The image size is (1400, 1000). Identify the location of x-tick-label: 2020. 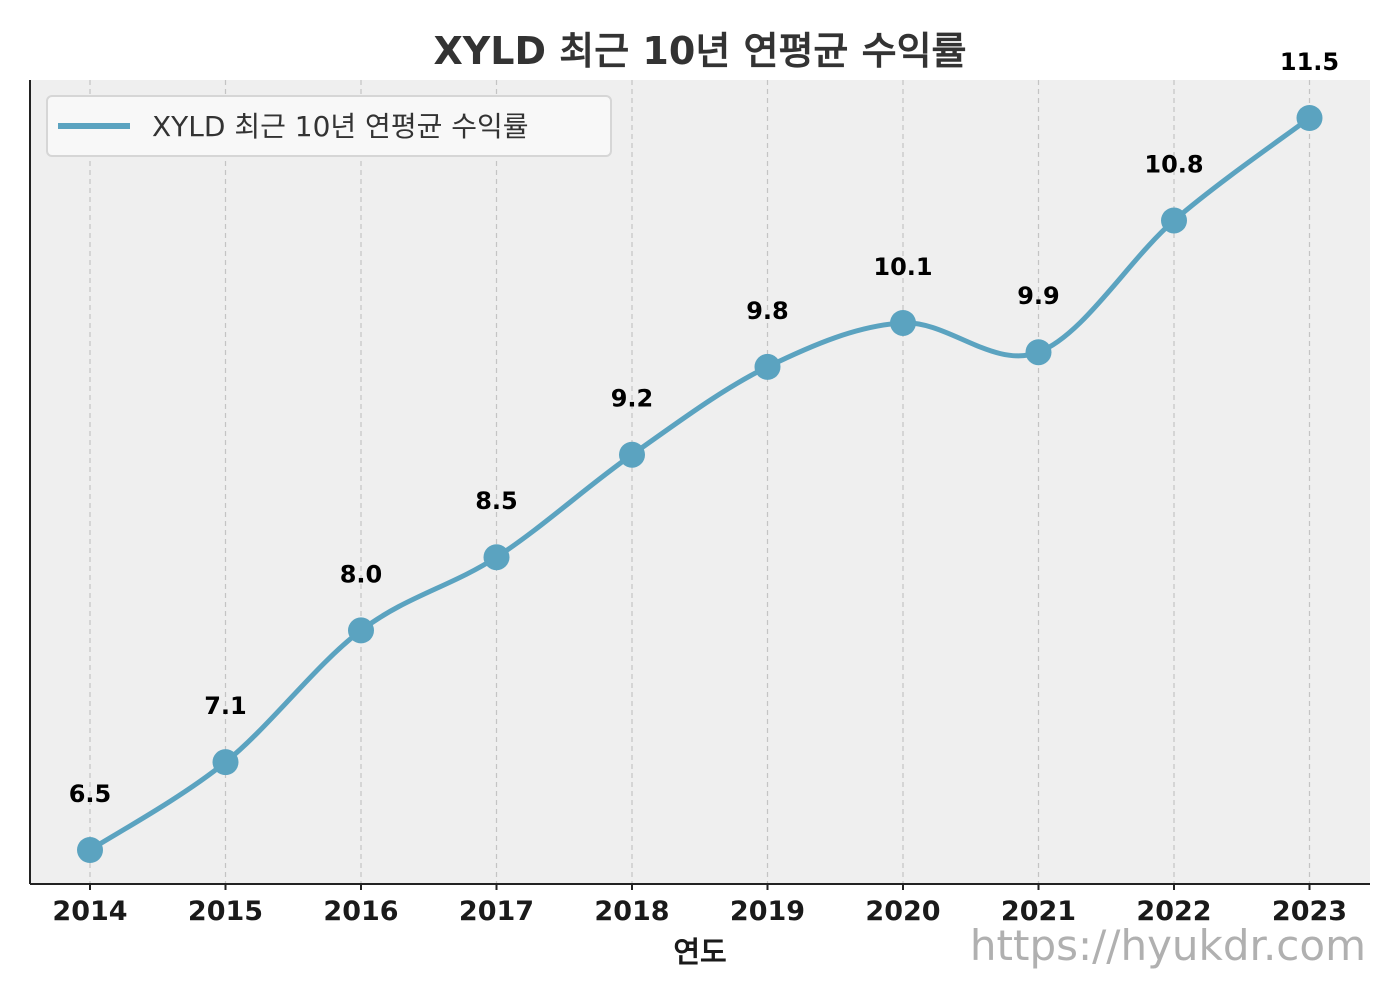
(902, 911).